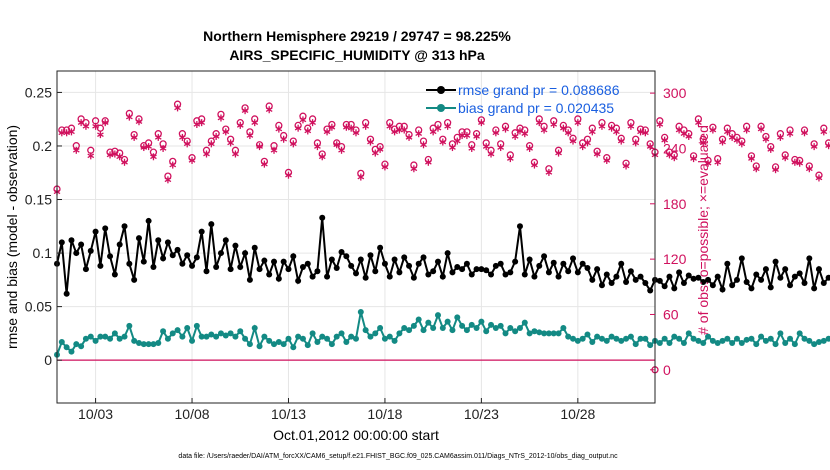 The image size is (830, 470). What do you see at coordinates (671, 314) in the screenshot?
I see `y2-tick-label: 60` at bounding box center [671, 314].